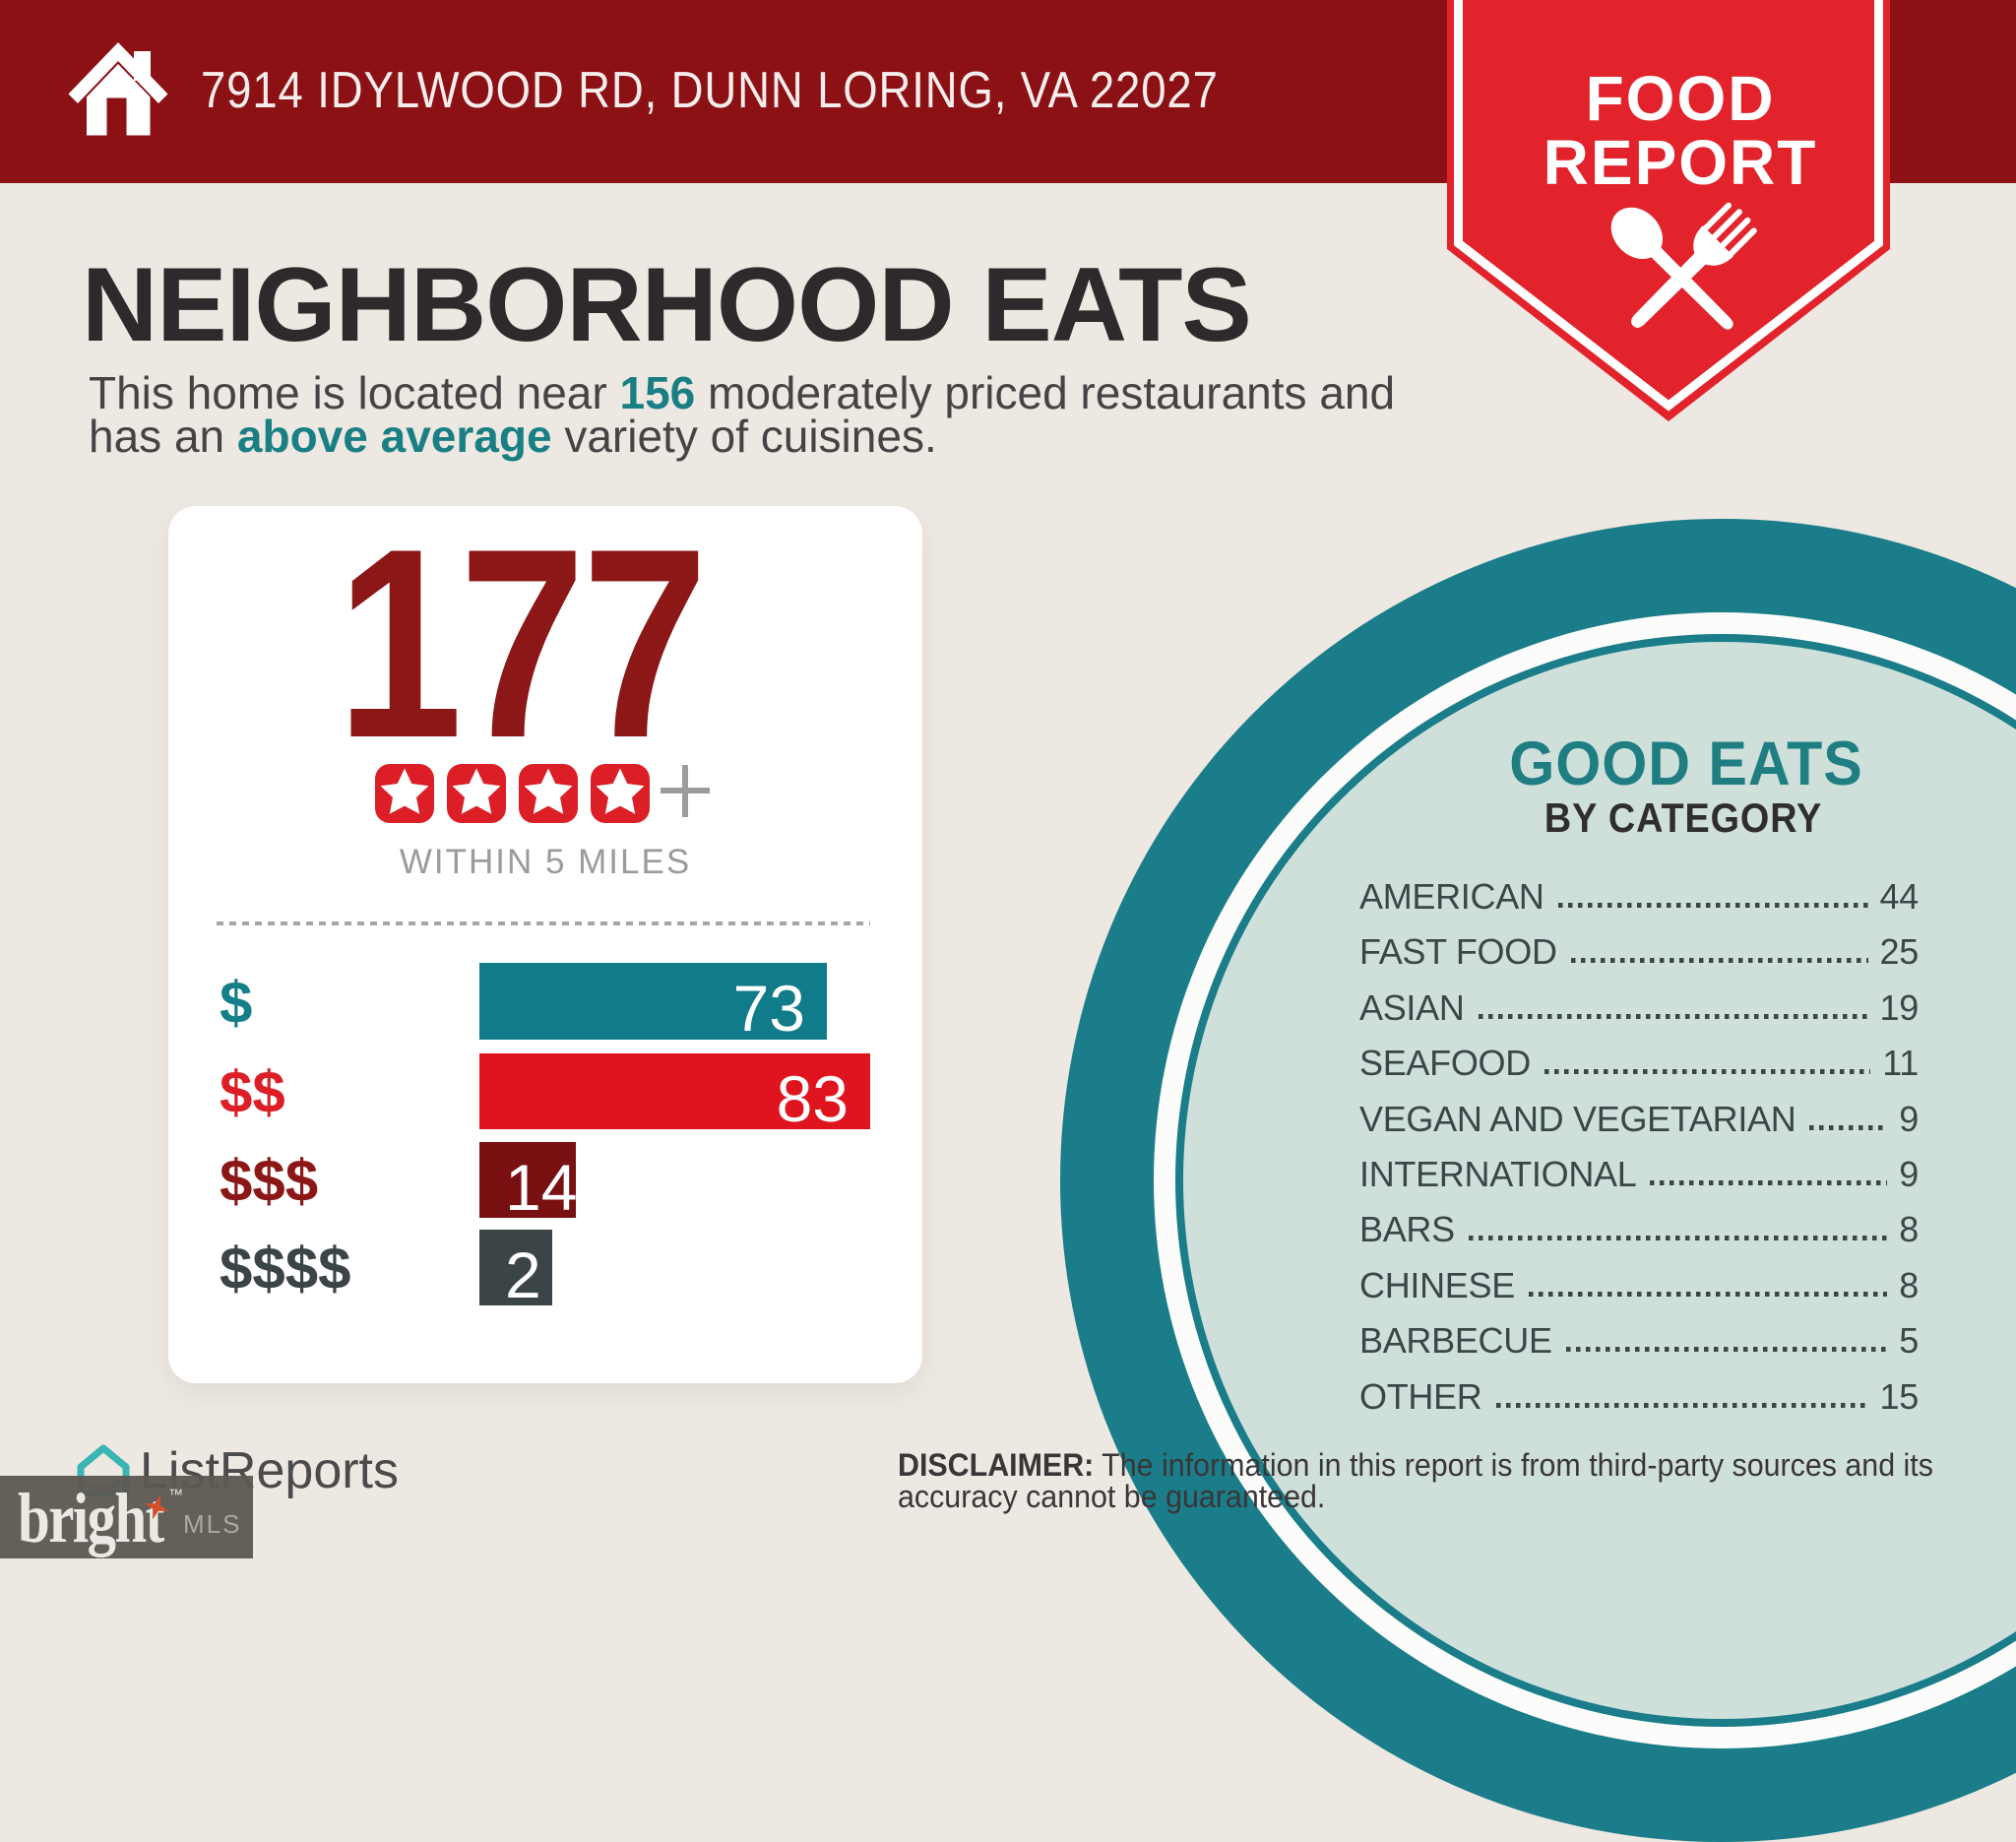  I want to click on svg-text: FOOD, so click(1681, 98).